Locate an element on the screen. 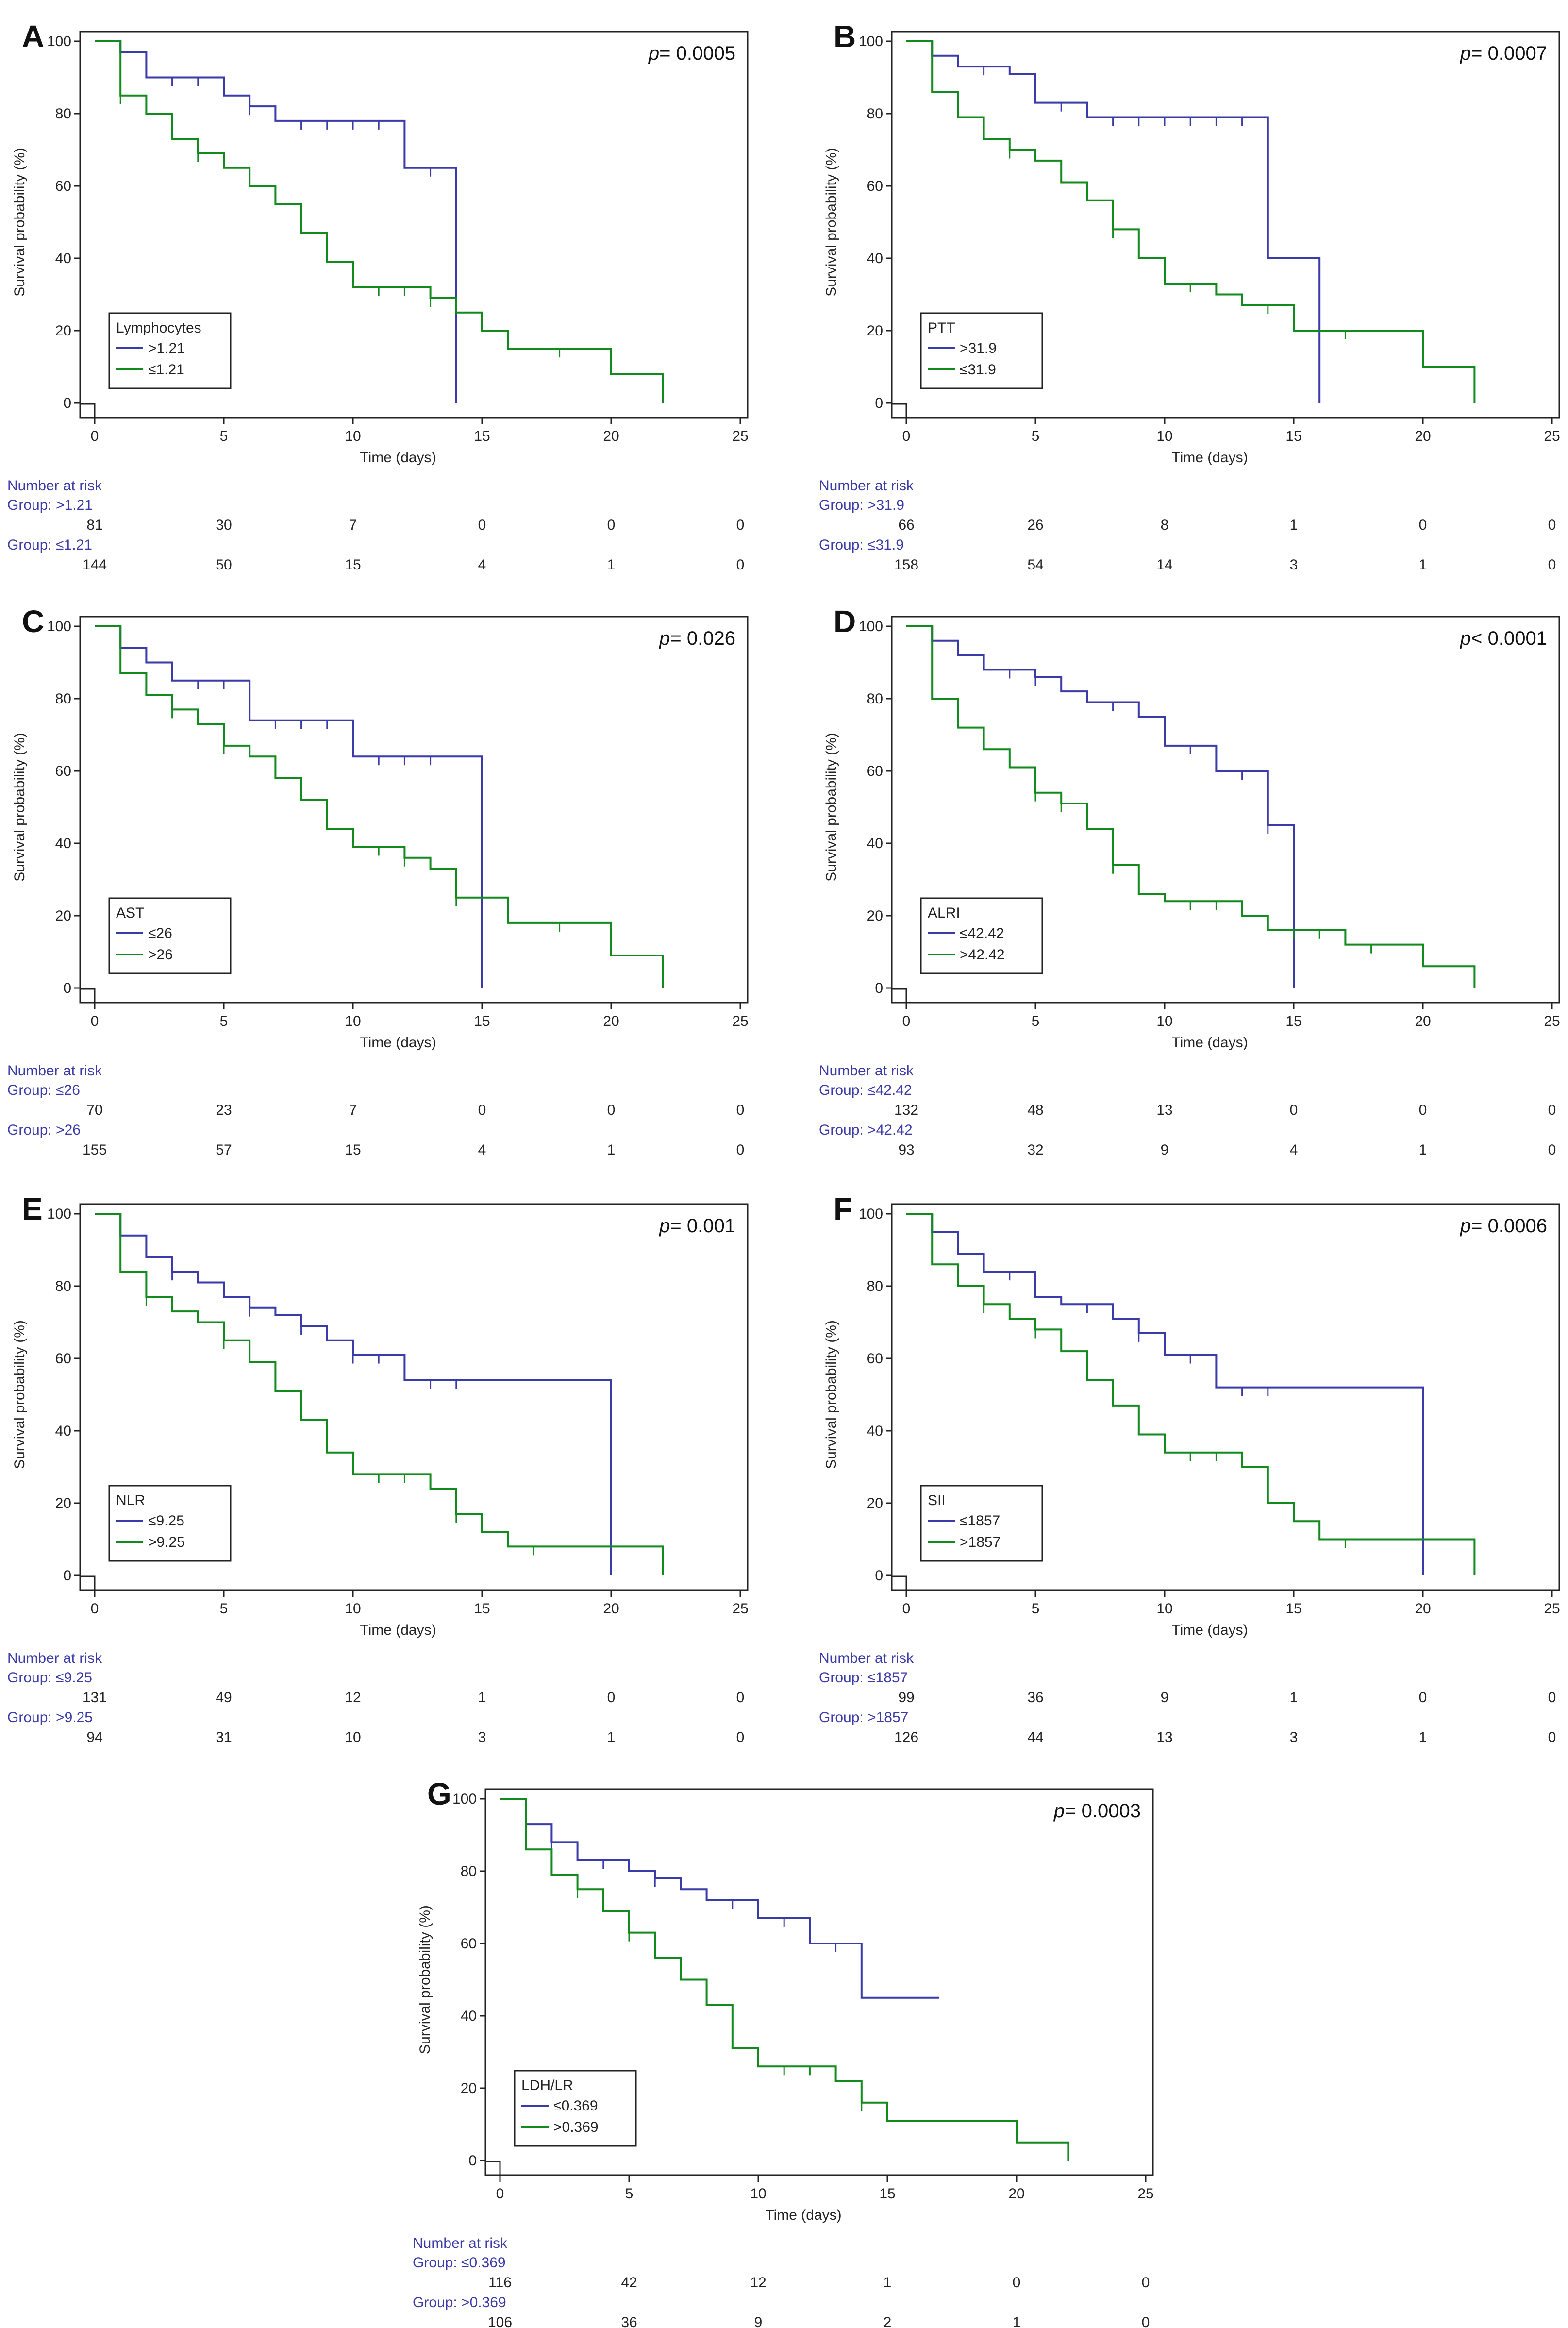 The image size is (1568, 2328). y-tick-label-e-80: 80 is located at coordinates (63, 1286).